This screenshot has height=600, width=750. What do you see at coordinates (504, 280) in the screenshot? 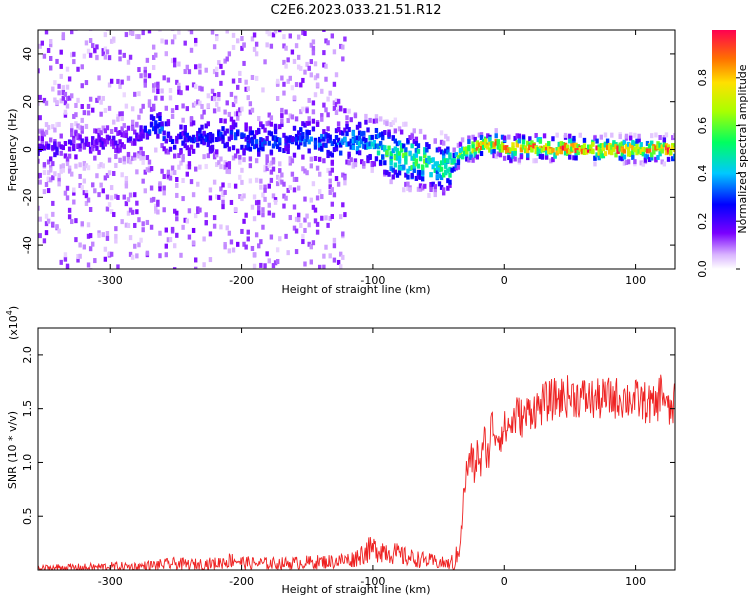
I see `spectrogram-xtick-label: 0` at bounding box center [504, 280].